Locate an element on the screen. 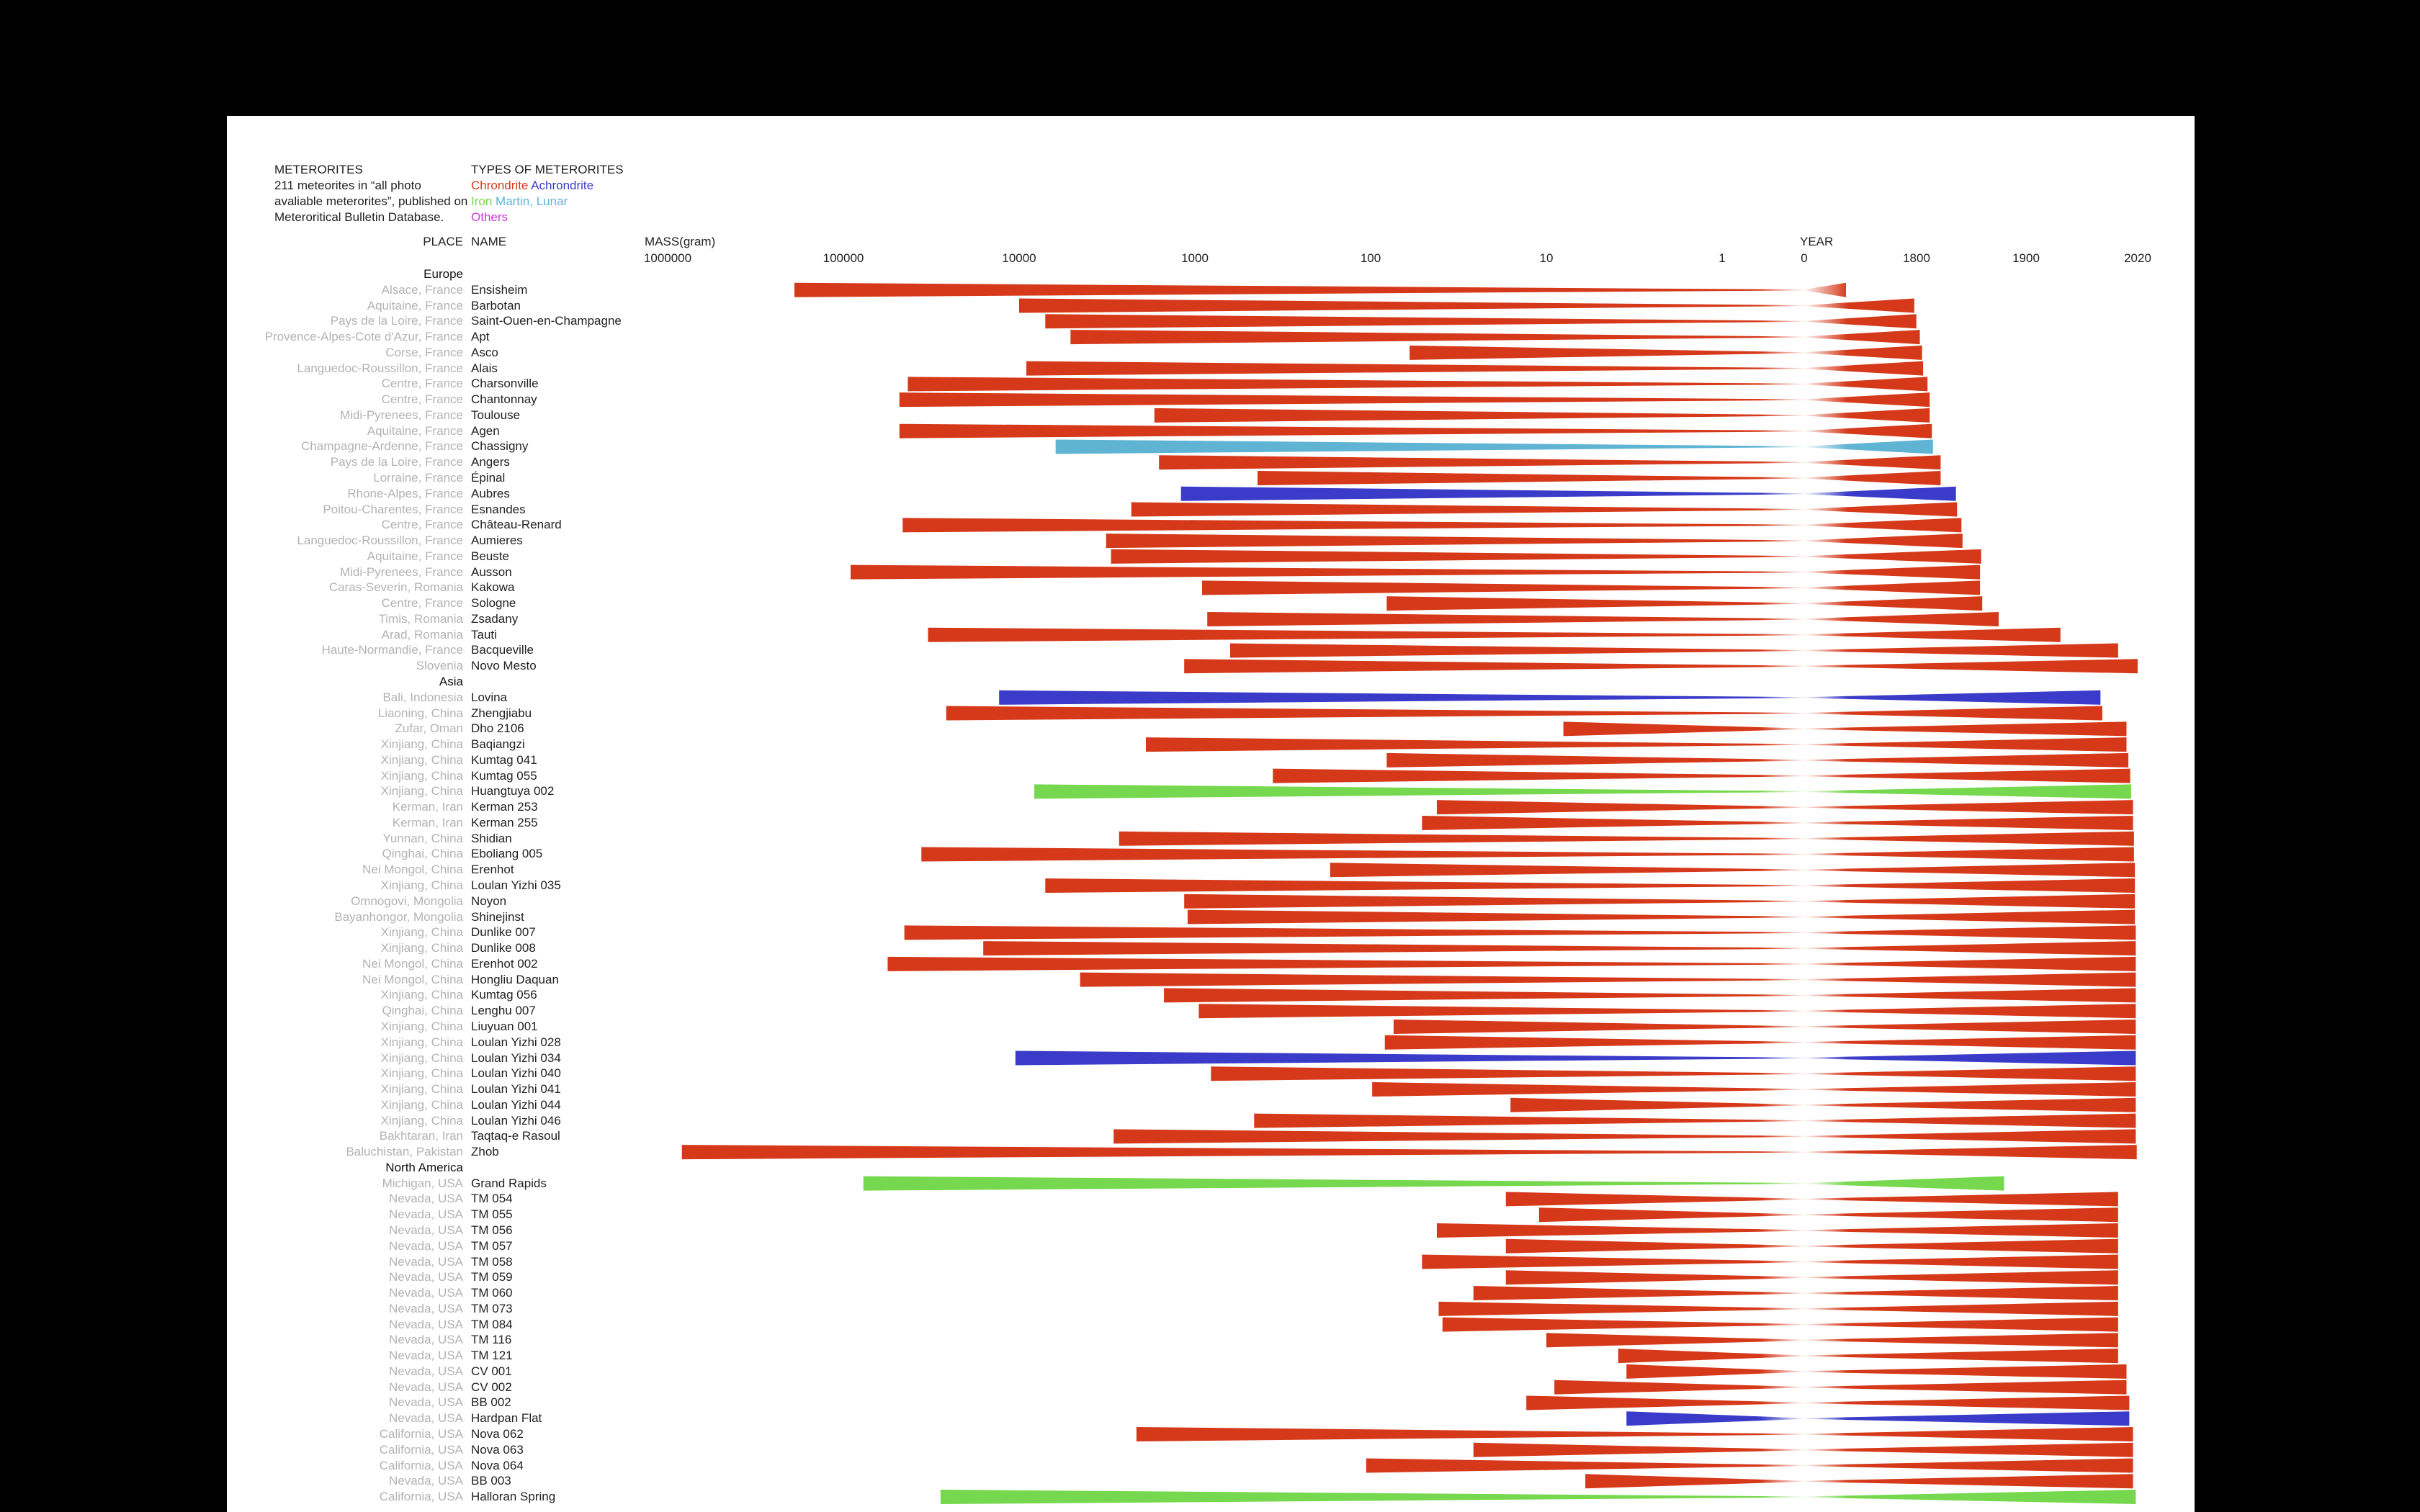 This screenshot has height=1512, width=2420. mass-tick-label: 10 is located at coordinates (1547, 258).